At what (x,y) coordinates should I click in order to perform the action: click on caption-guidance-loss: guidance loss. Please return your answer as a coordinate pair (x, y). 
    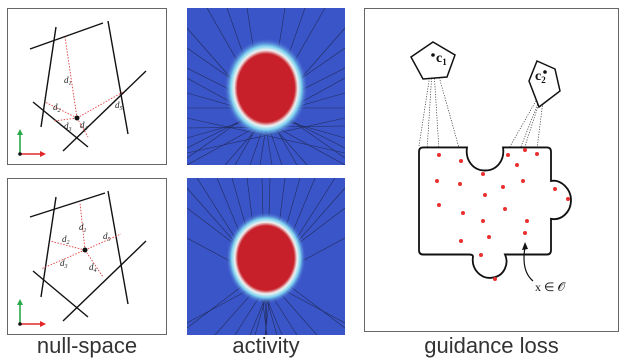
    Looking at the image, I should click on (491, 345).